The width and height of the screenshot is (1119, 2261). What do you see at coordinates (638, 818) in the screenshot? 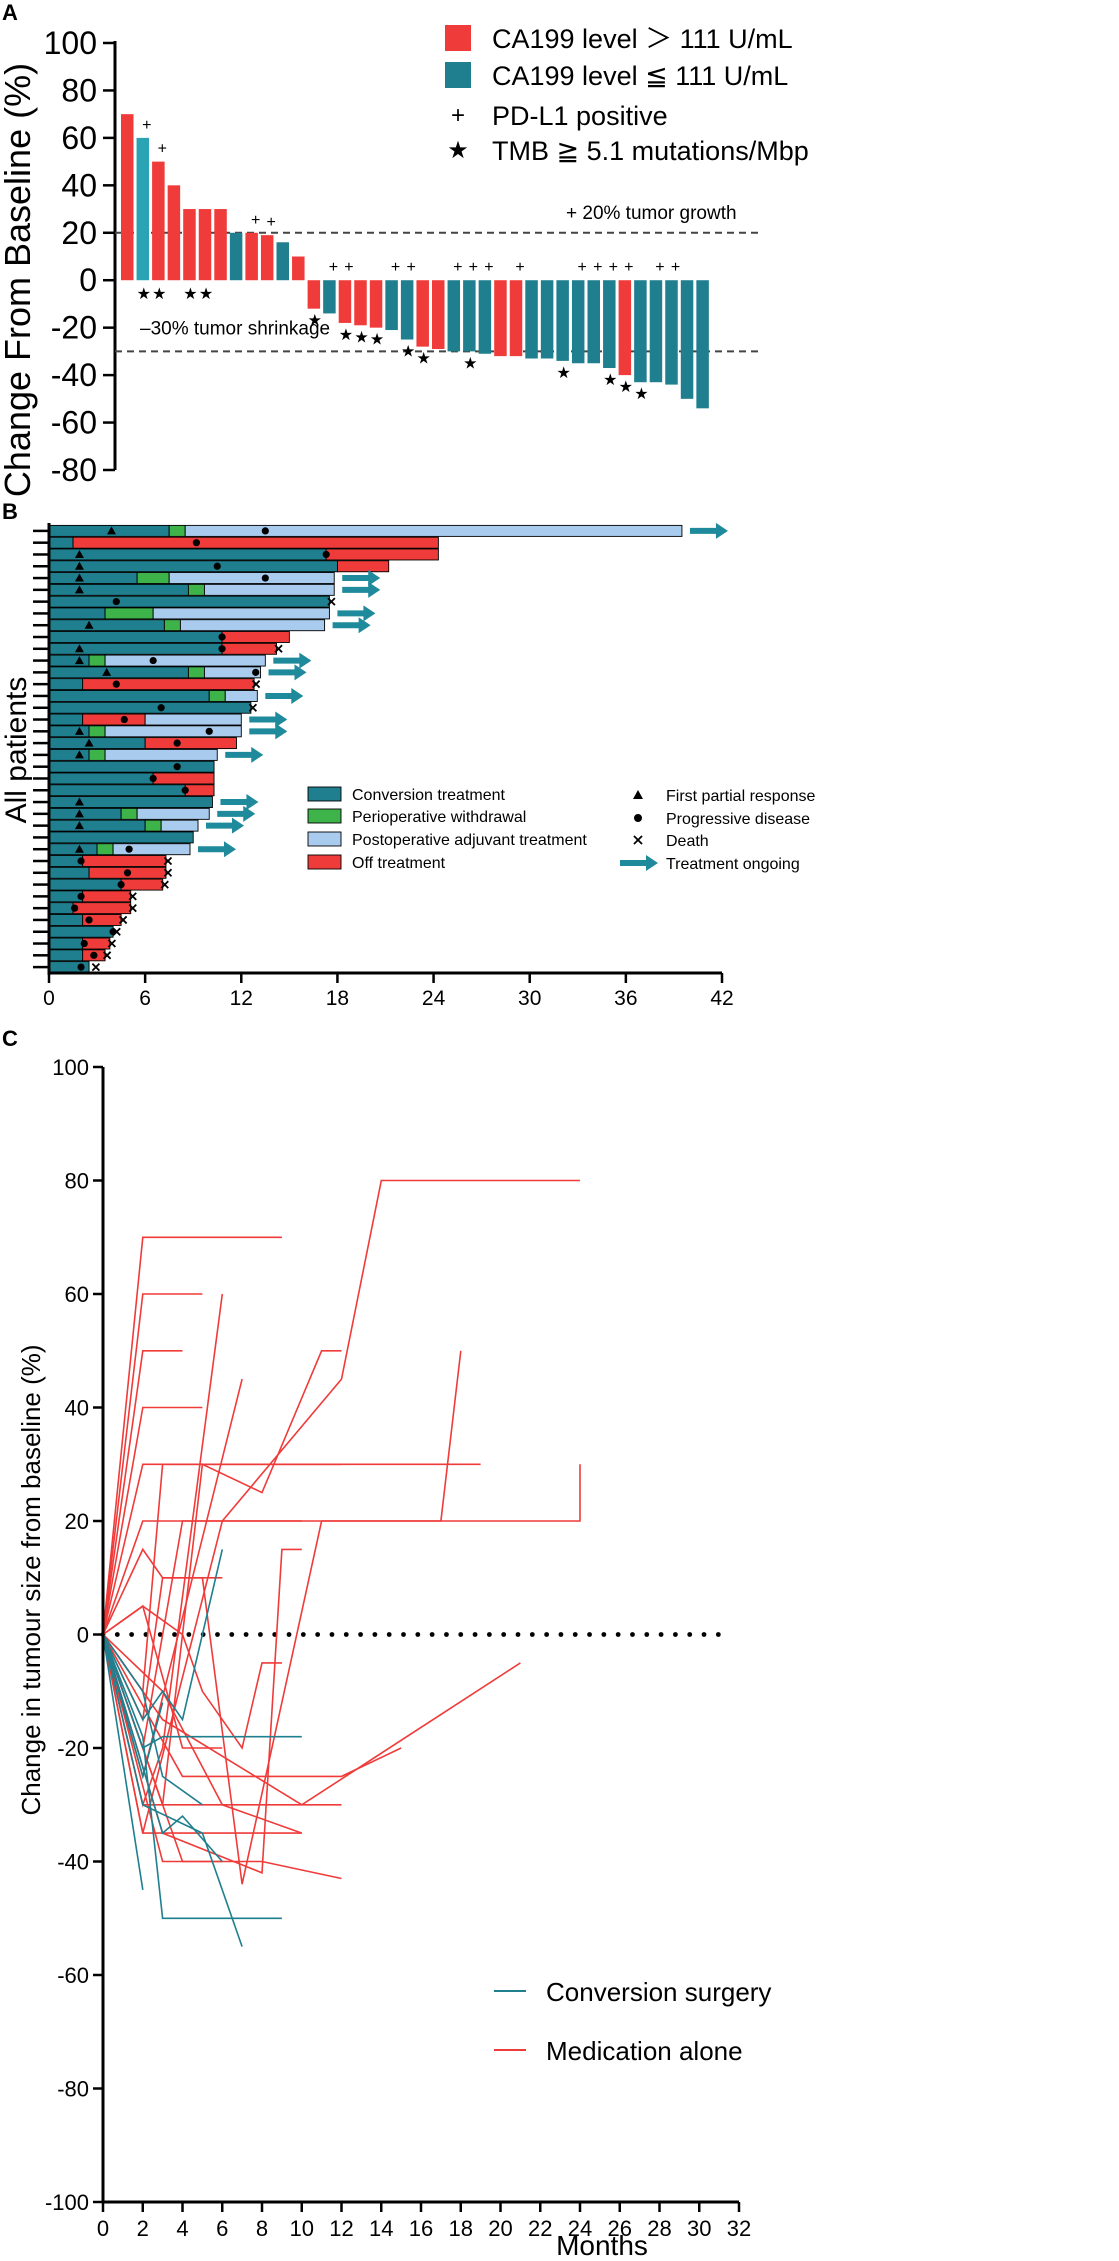
I see `panel-b-legend-dot` at bounding box center [638, 818].